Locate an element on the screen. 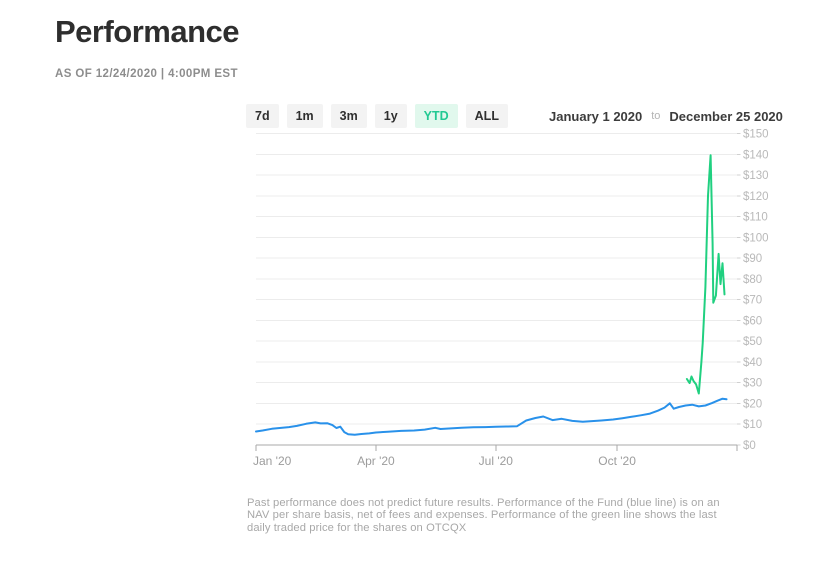  range-button-7d: 7d is located at coordinates (262, 116).